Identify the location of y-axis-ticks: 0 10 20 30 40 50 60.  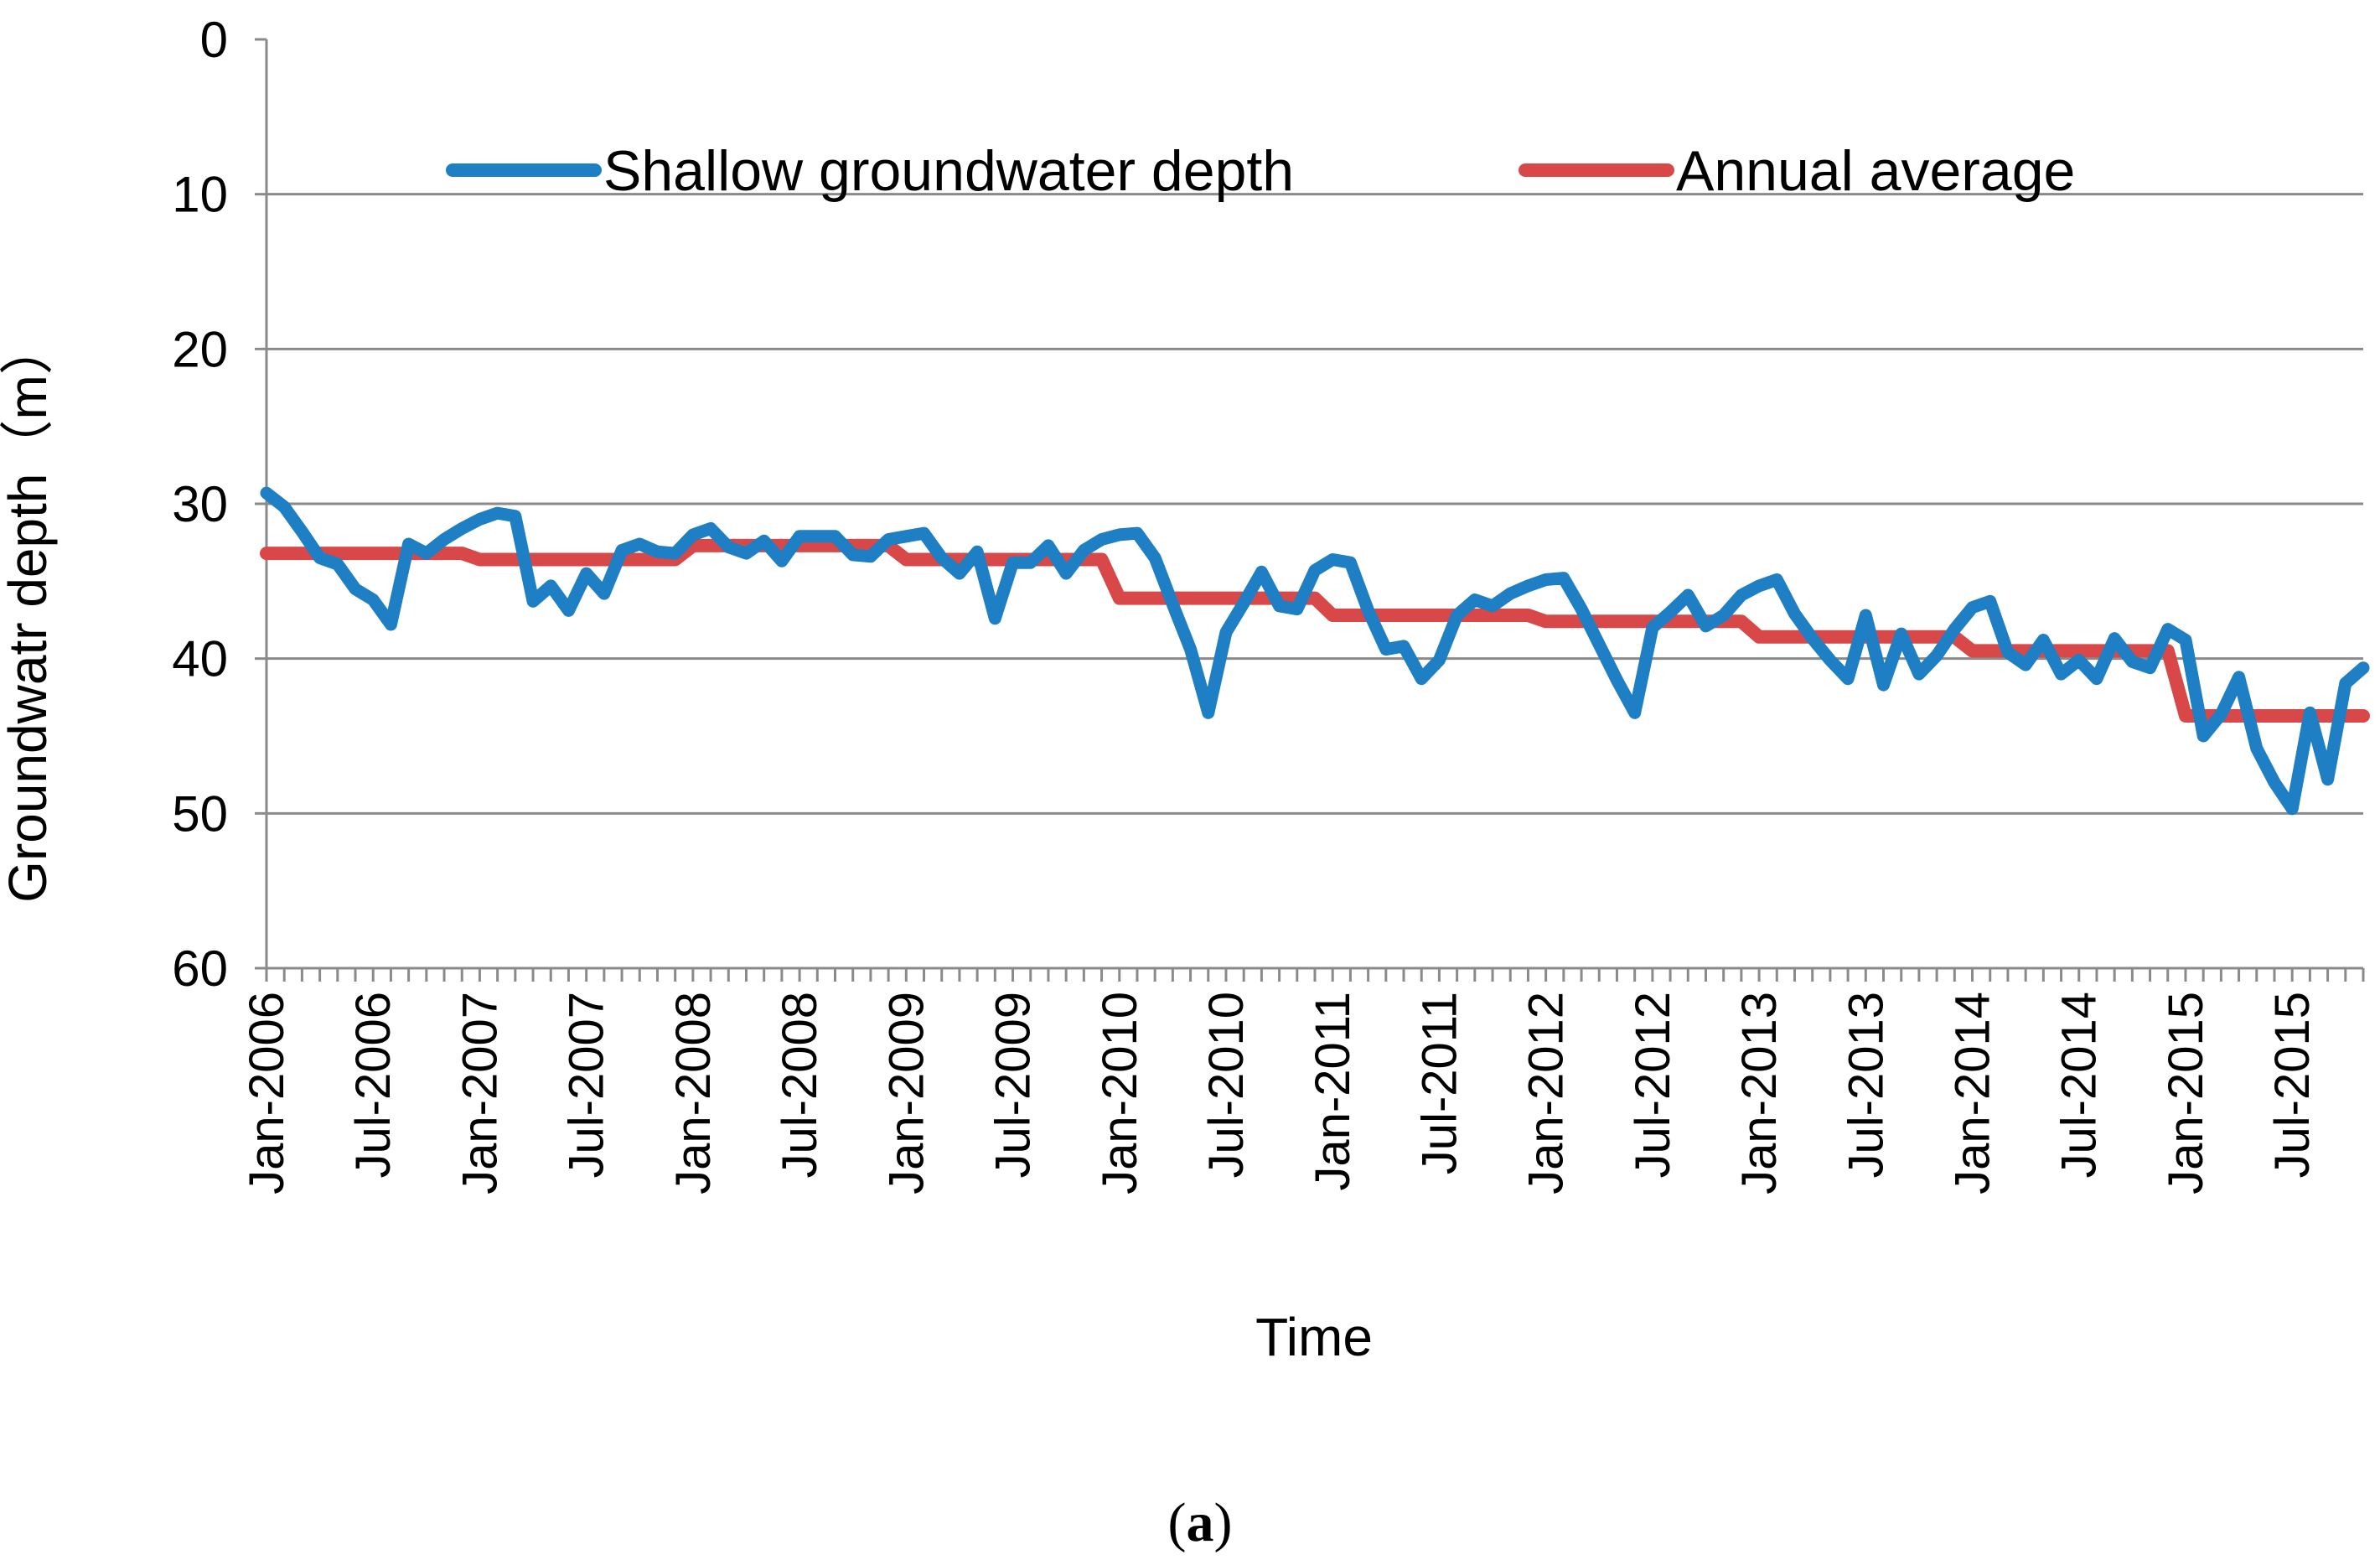
(219, 504).